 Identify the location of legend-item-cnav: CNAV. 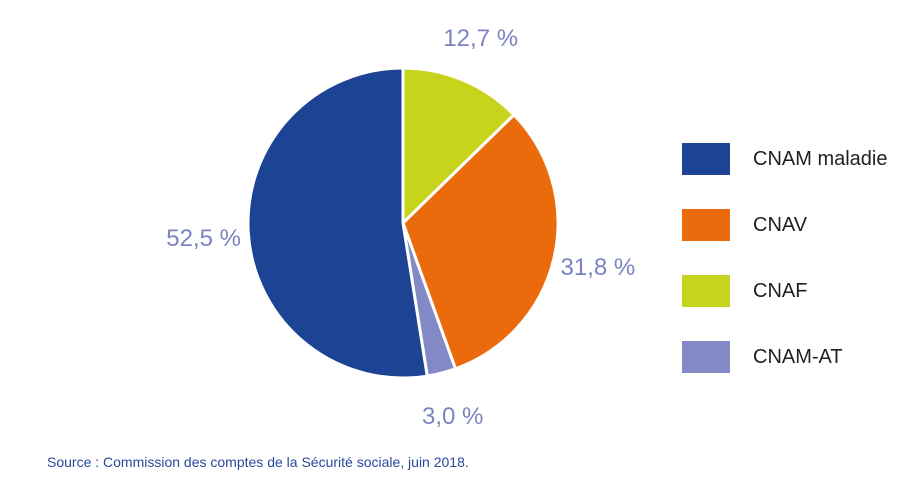
(784, 225).